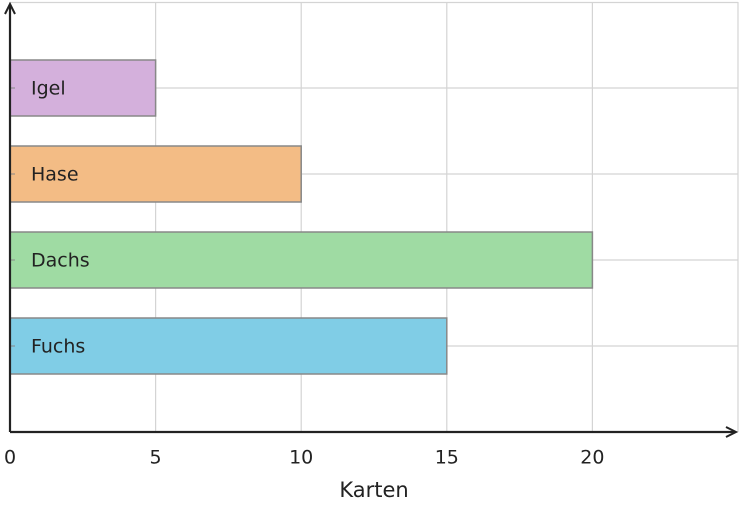 The width and height of the screenshot is (742, 508). I want to click on bar-label: Hase, so click(55, 175).